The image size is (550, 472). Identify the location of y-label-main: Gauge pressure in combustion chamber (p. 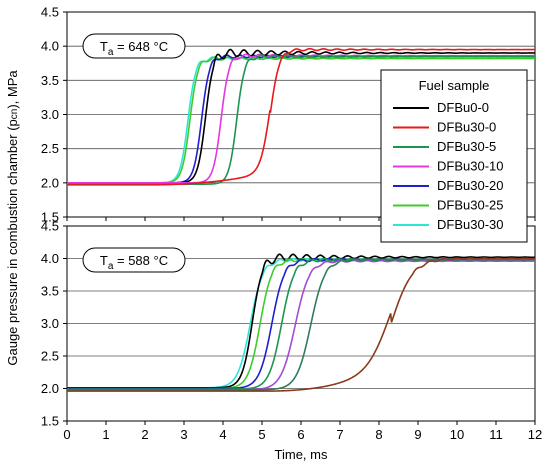
(12, 242).